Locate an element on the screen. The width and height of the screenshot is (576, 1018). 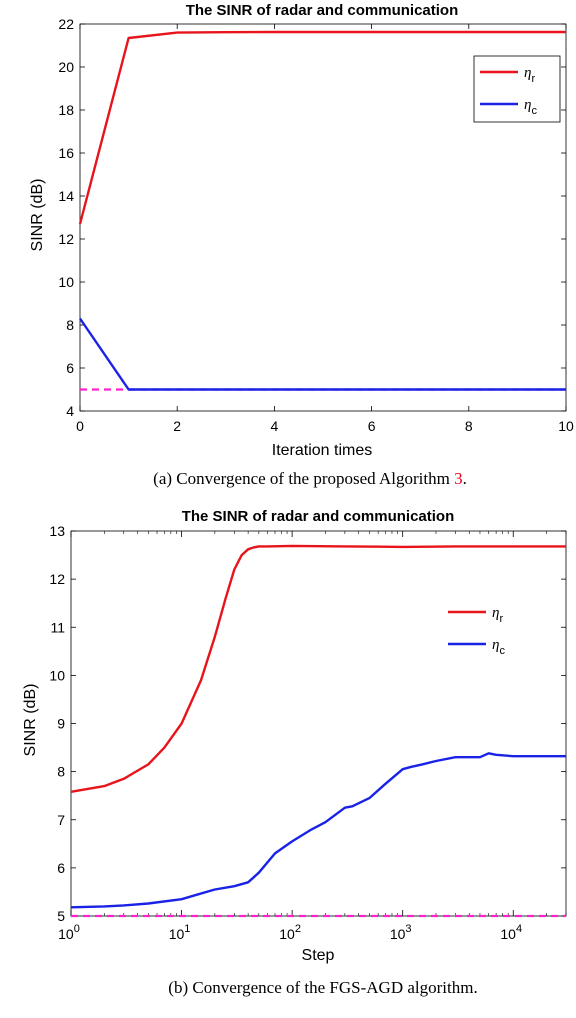
chart-b-ytick-label: 7 is located at coordinates (61, 820).